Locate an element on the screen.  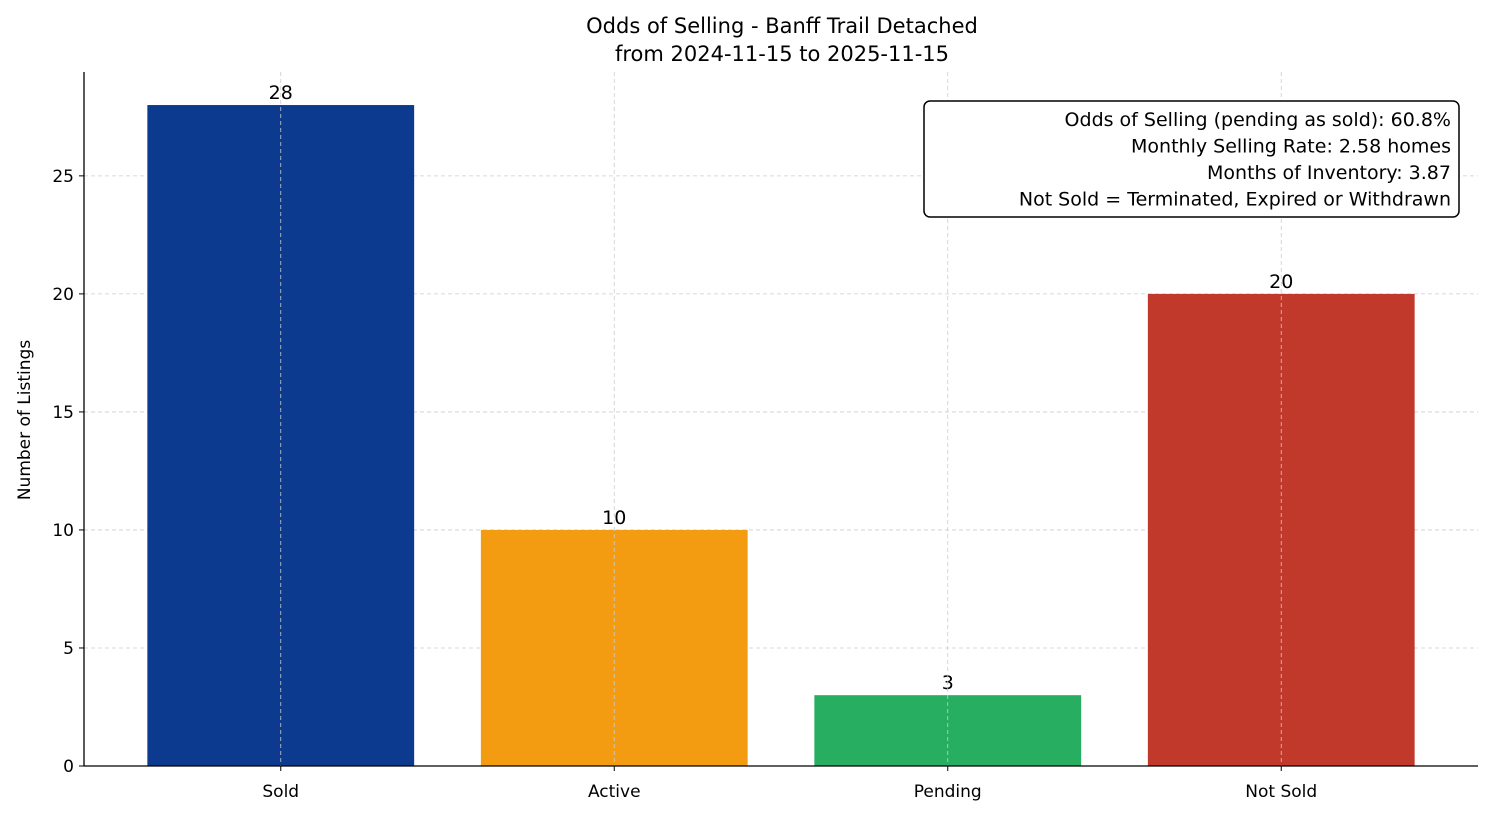
annotation-line: Months of Inventory: 3.87 is located at coordinates (1329, 173).